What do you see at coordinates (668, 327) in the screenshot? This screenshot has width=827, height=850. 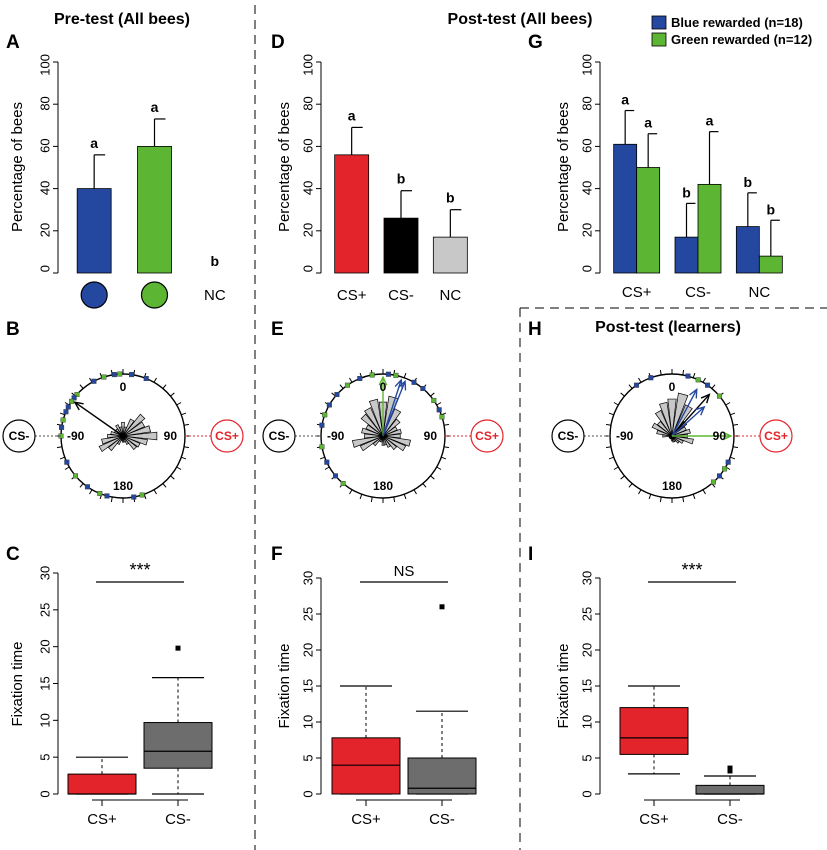 I see `header-post-learners: Post-test (learners)` at bounding box center [668, 327].